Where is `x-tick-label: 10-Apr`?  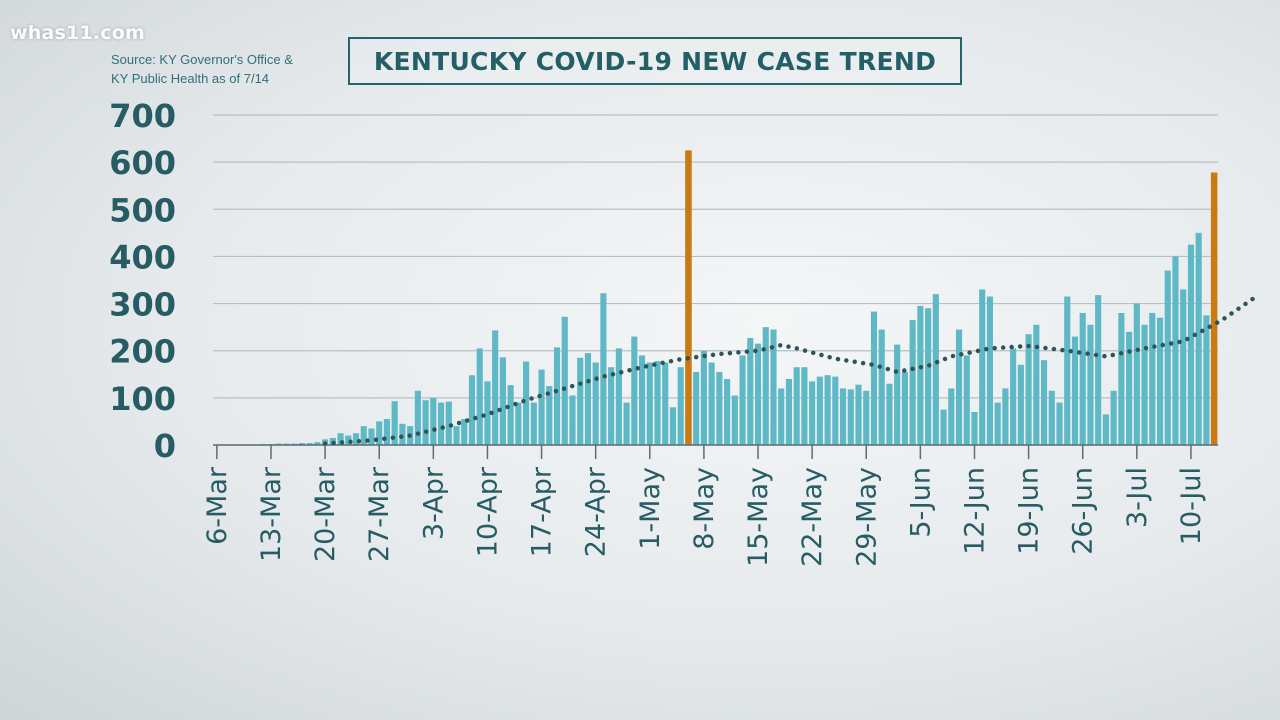
x-tick-label: 10-Apr is located at coordinates (487, 511).